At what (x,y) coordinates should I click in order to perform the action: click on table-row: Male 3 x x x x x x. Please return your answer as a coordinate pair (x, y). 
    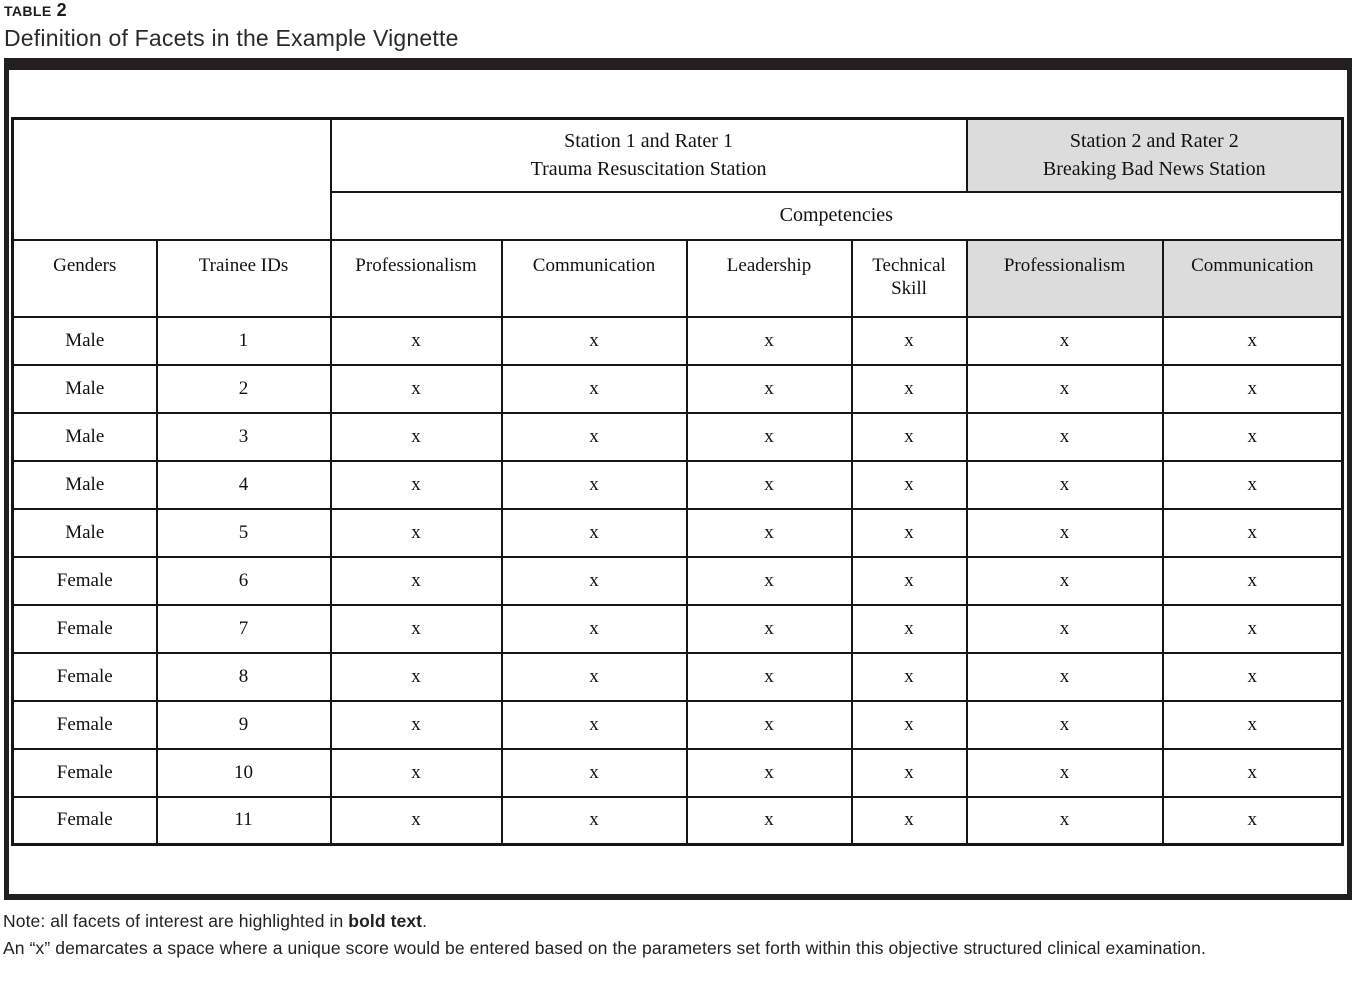
    Looking at the image, I should click on (677, 436).